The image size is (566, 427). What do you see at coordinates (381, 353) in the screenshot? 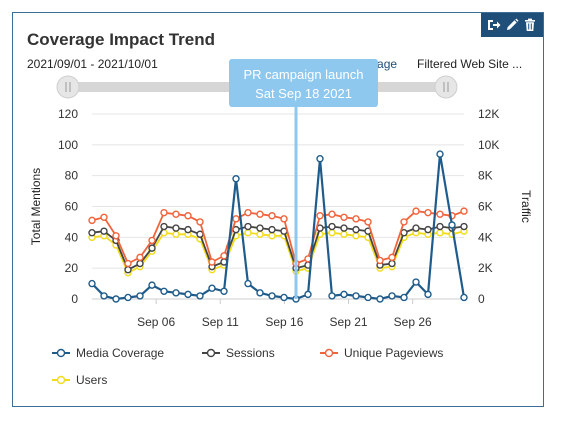
I see `legend-item-unique-pageviews: Unique Pageviews` at bounding box center [381, 353].